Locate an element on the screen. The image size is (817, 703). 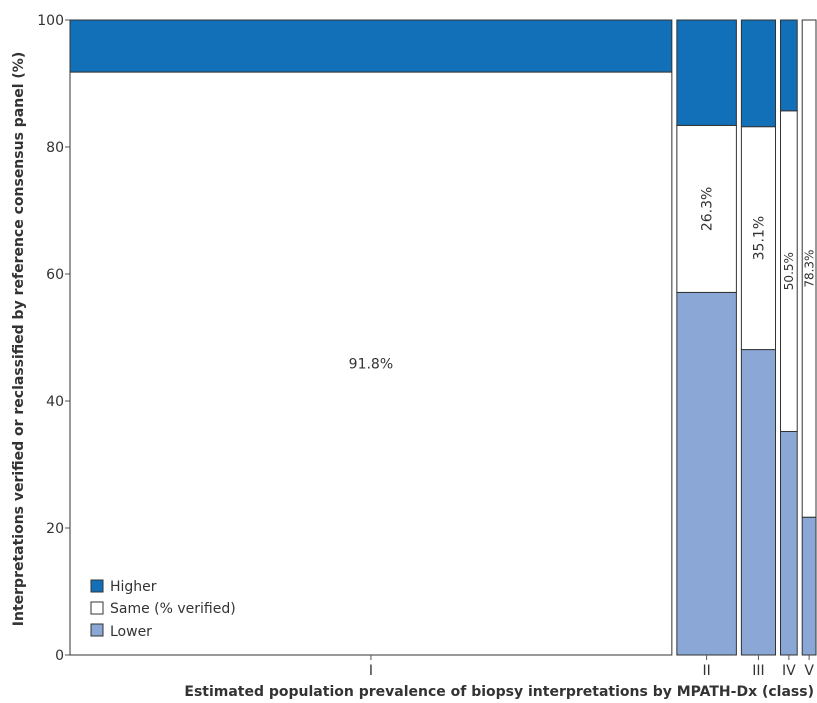
y-ticks: 0 20 40 60 80 100 is located at coordinates (53, 338).